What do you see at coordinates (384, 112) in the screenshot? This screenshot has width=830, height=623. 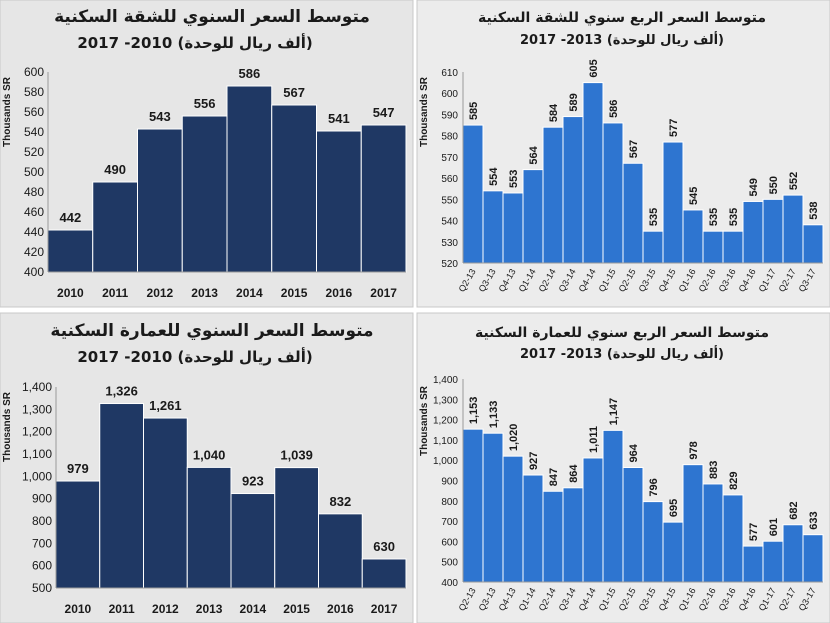 I see `data-label: 547` at bounding box center [384, 112].